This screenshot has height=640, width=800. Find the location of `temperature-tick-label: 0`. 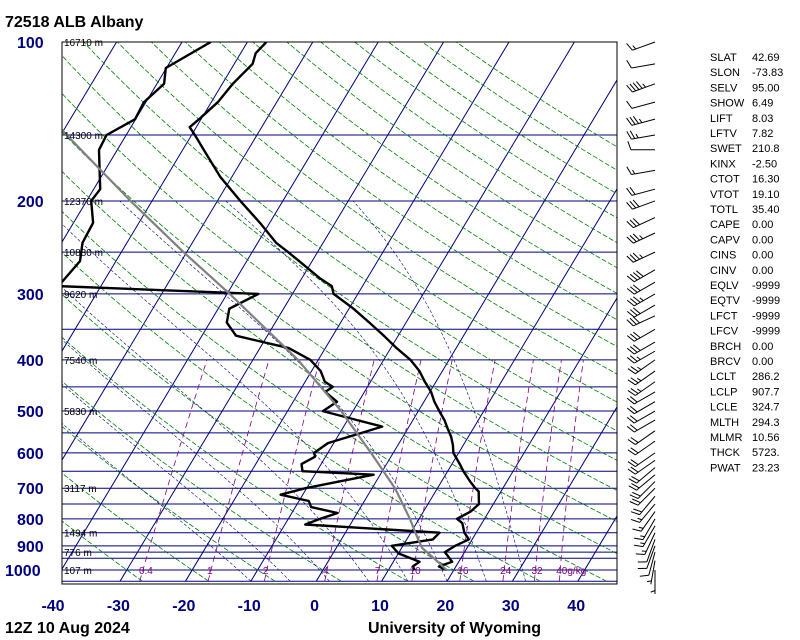

temperature-tick-label: 0 is located at coordinates (314, 606).